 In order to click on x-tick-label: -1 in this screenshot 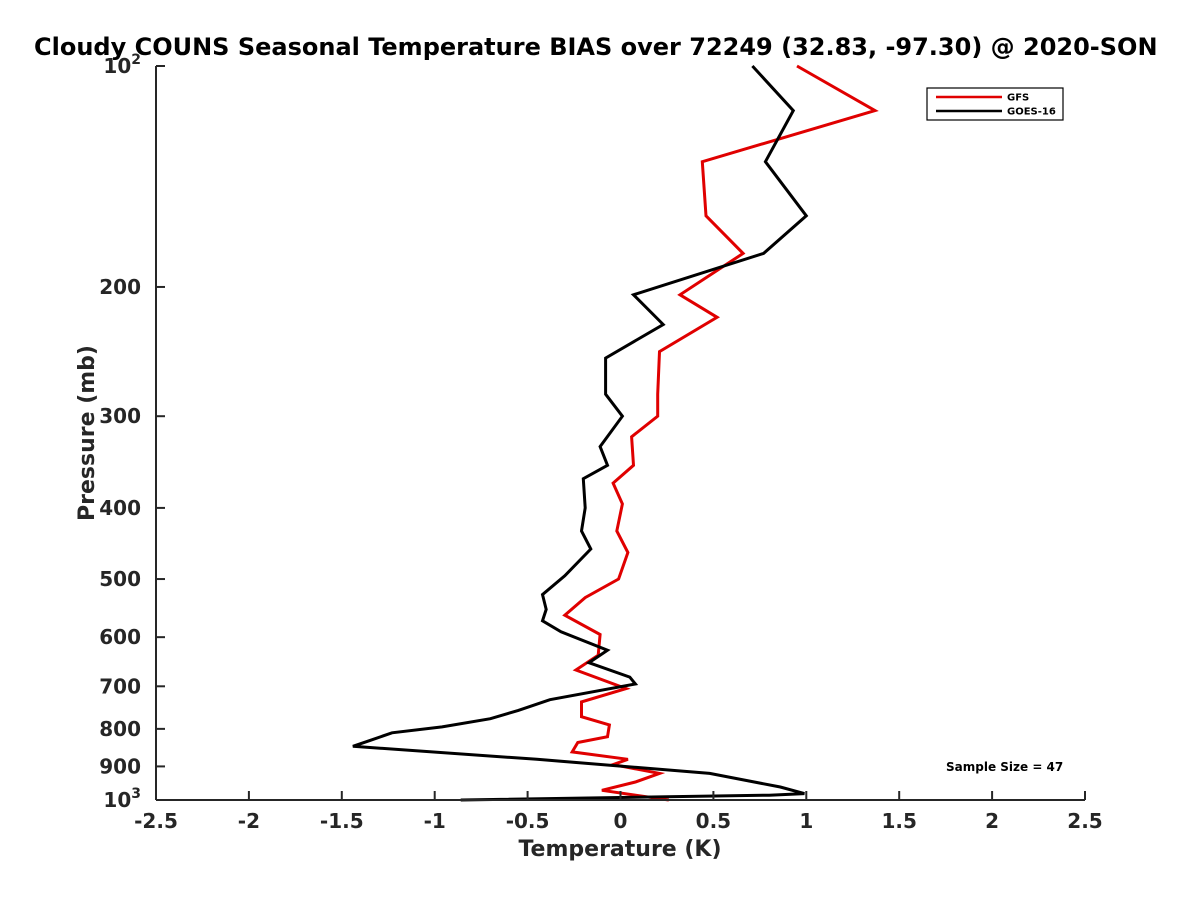, I will do `click(435, 821)`.